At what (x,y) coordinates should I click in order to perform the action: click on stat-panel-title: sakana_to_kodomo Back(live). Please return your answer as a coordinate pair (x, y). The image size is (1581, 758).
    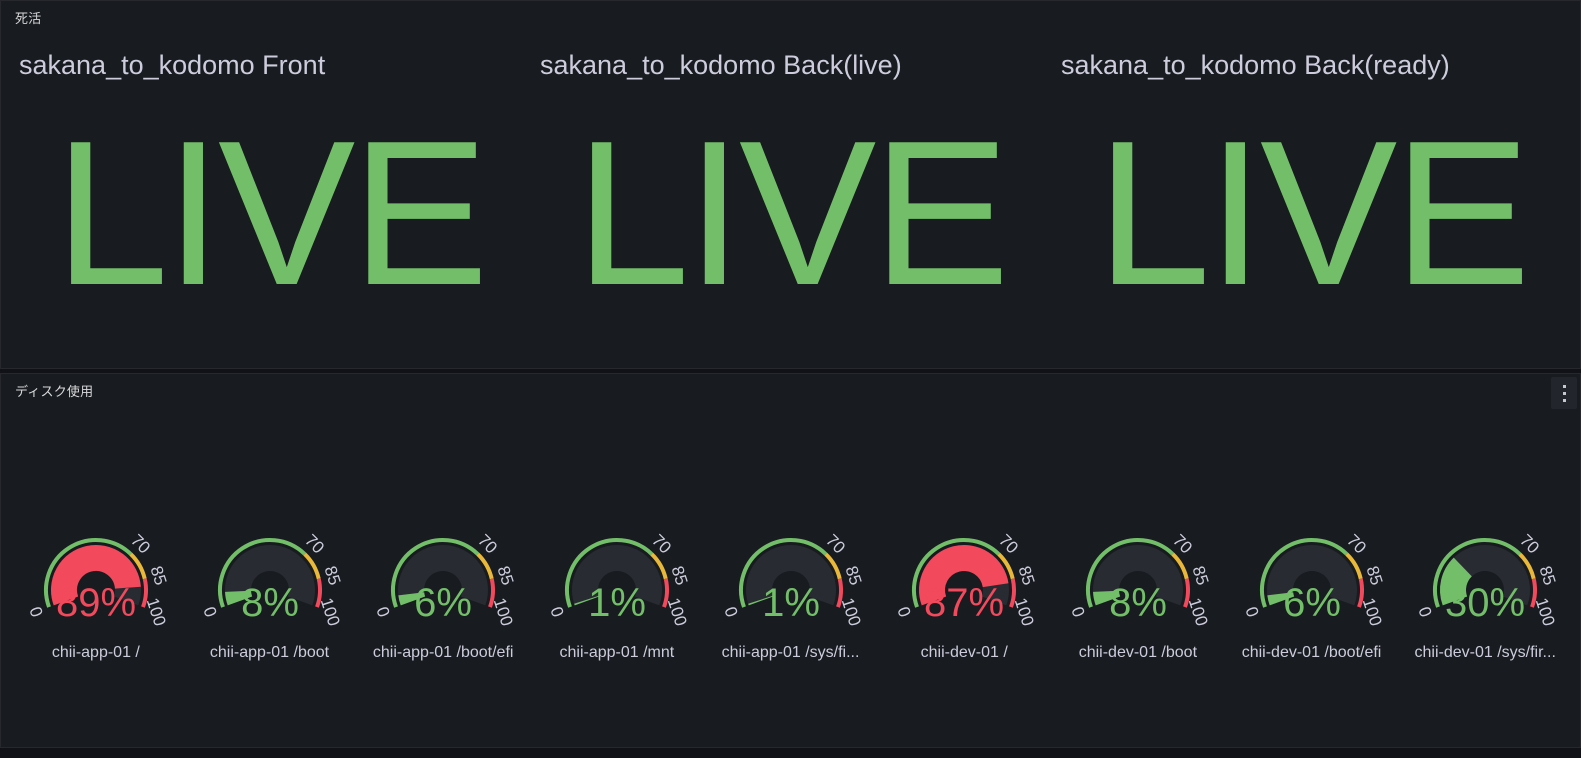
    Looking at the image, I should click on (721, 65).